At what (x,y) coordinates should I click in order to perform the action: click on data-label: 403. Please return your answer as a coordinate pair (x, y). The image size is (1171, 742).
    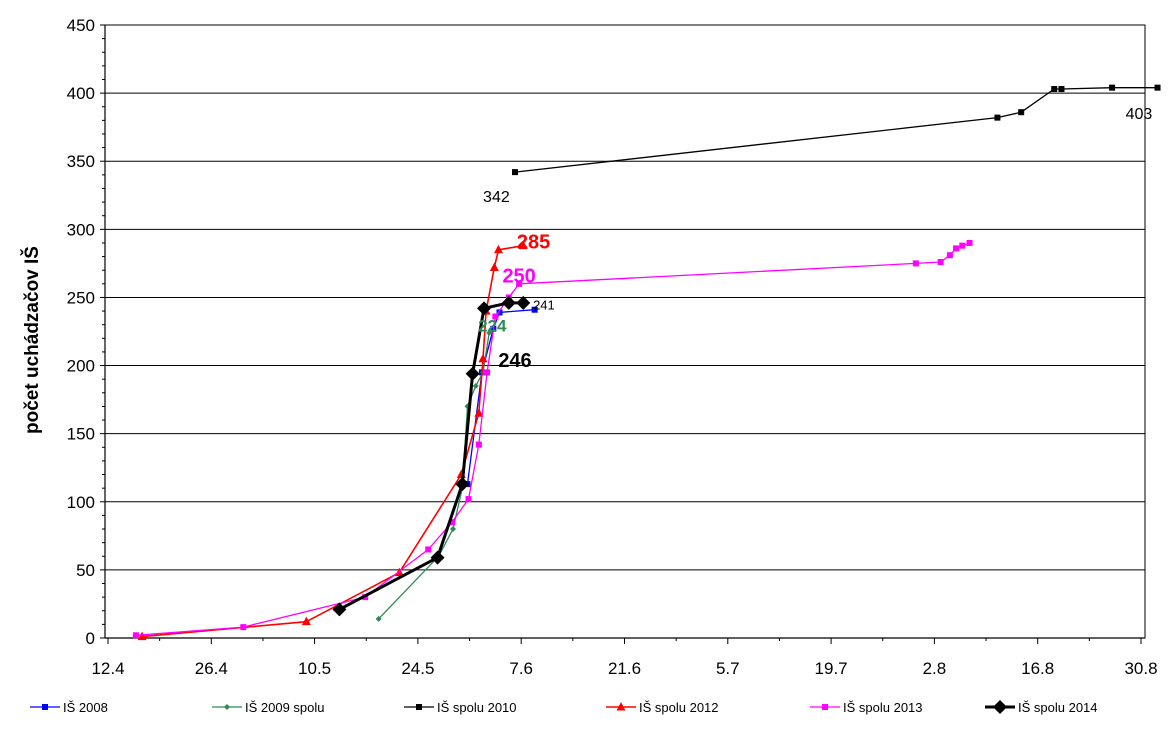
    Looking at the image, I should click on (1139, 114).